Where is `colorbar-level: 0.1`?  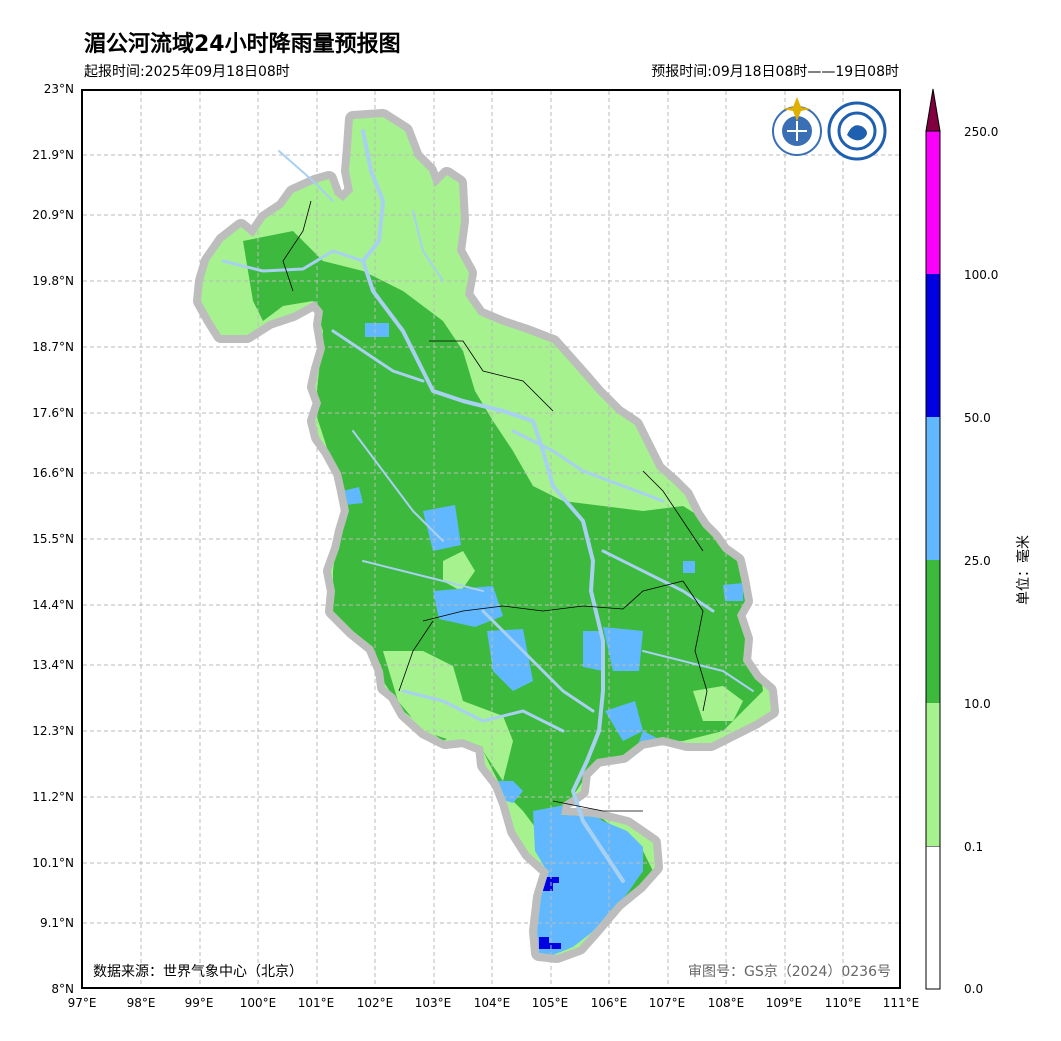 colorbar-level: 0.1 is located at coordinates (974, 847).